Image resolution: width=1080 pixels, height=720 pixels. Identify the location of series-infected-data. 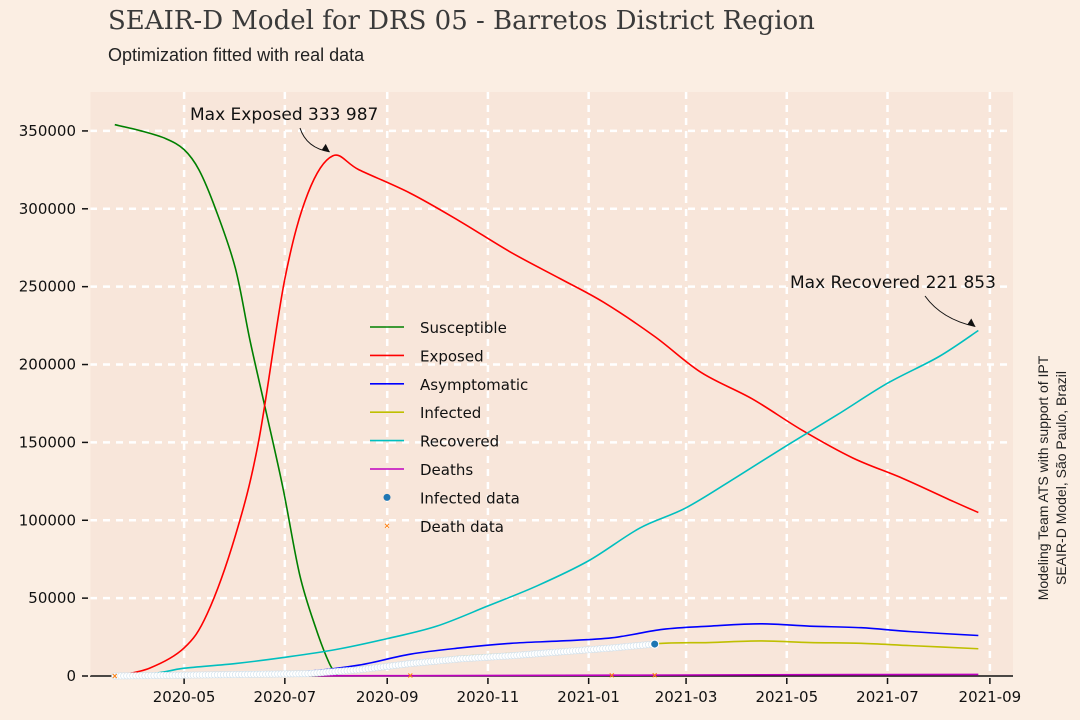
(385, 659).